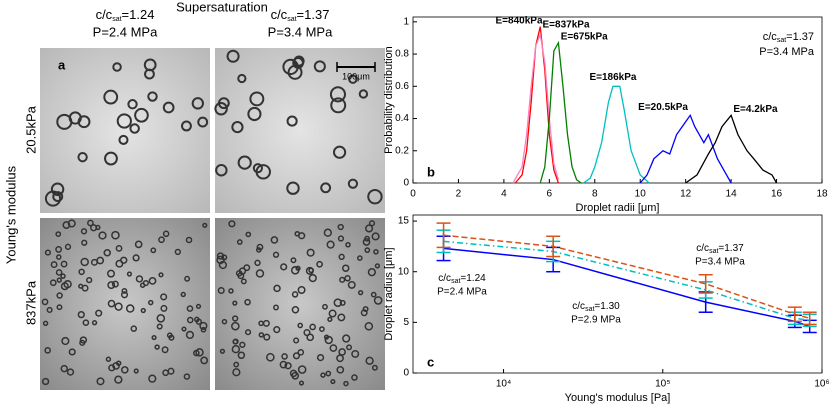 The width and height of the screenshot is (830, 414). I want to click on y-axis-label: Probability distribution, so click(389, 100).